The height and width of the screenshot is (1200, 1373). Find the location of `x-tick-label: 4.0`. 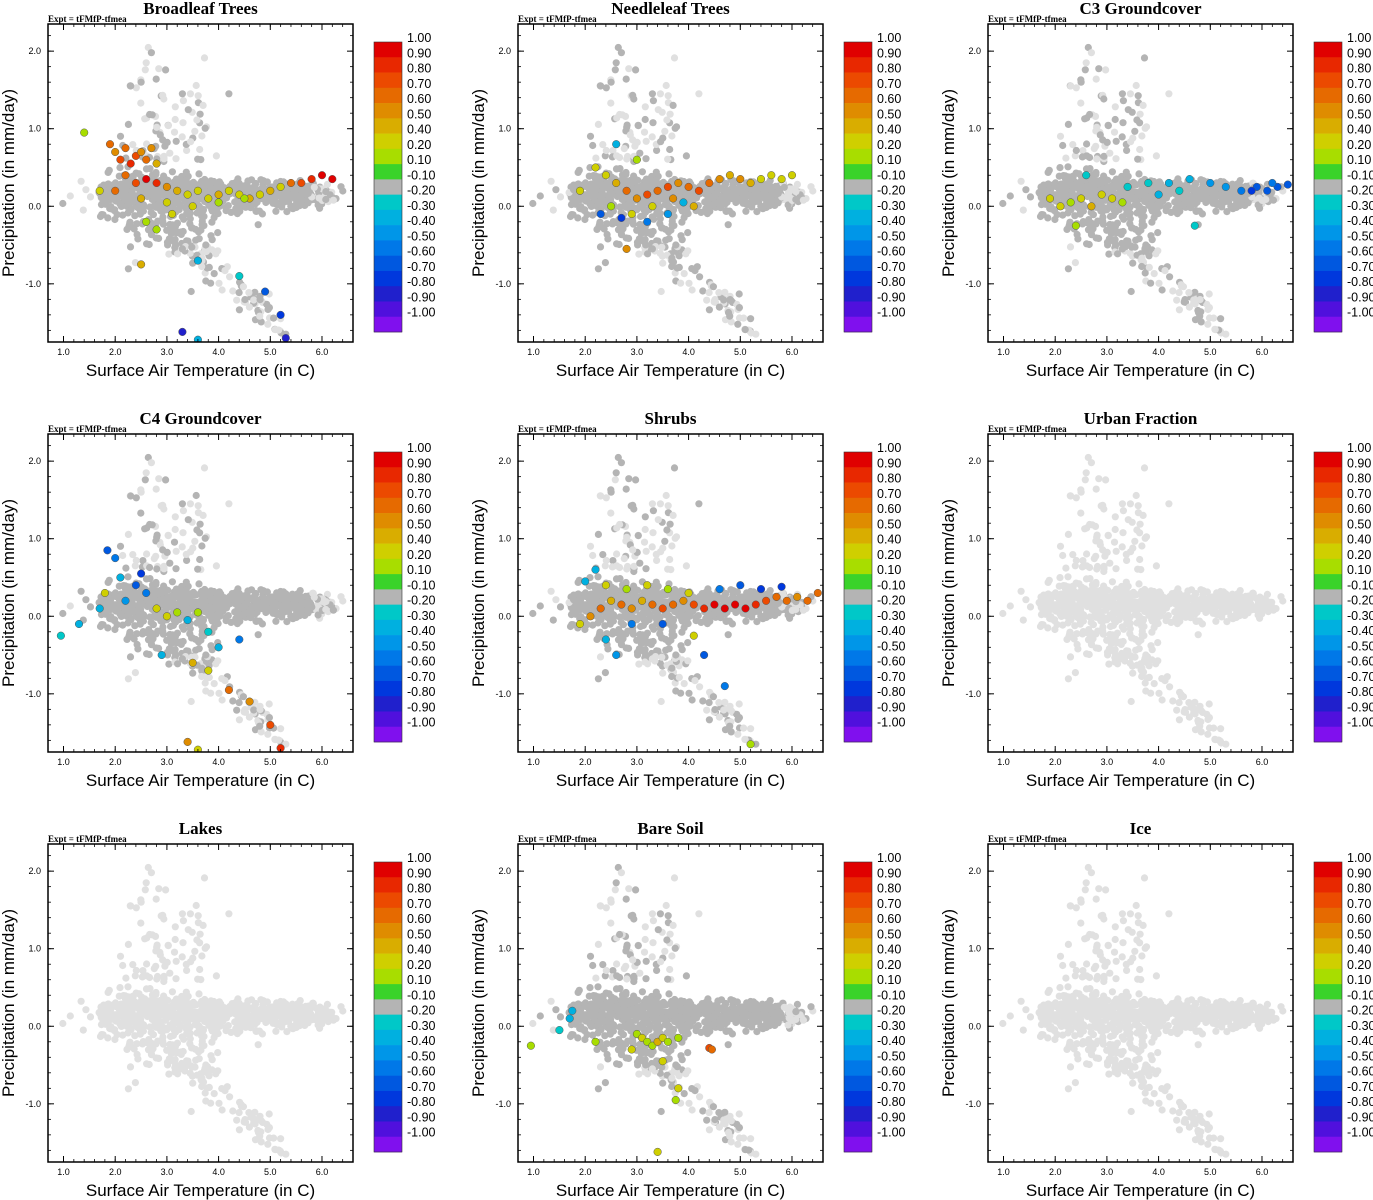

x-tick-label: 4.0 is located at coordinates (688, 352).